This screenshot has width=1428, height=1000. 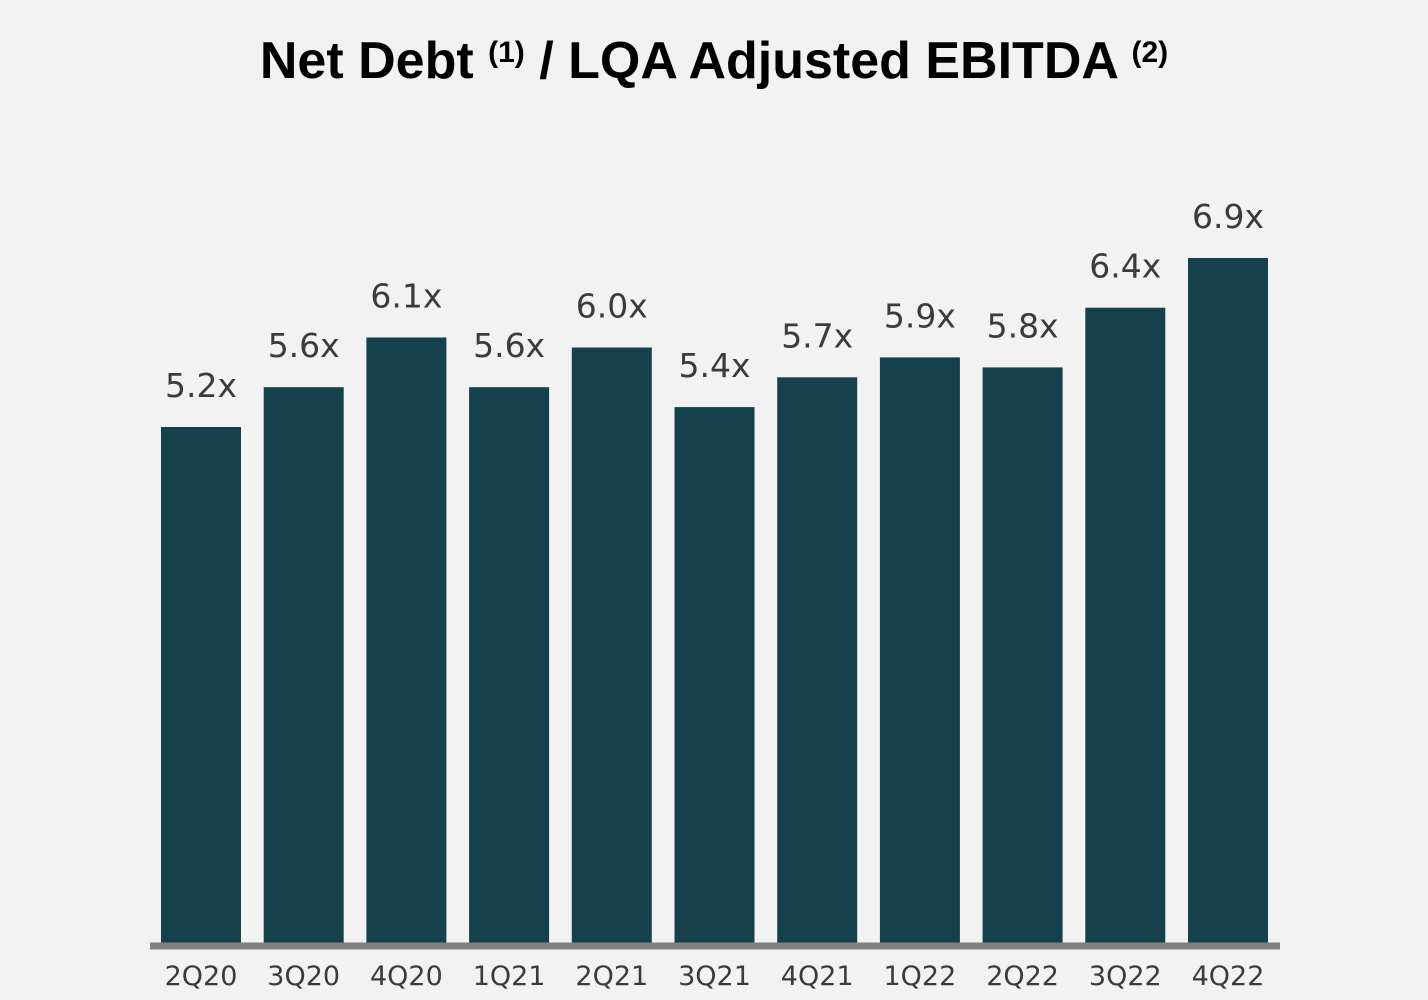 I want to click on chart-title: Net Debt (1) / LQA Adjusted EBITDA (2), so click(x=714, y=61).